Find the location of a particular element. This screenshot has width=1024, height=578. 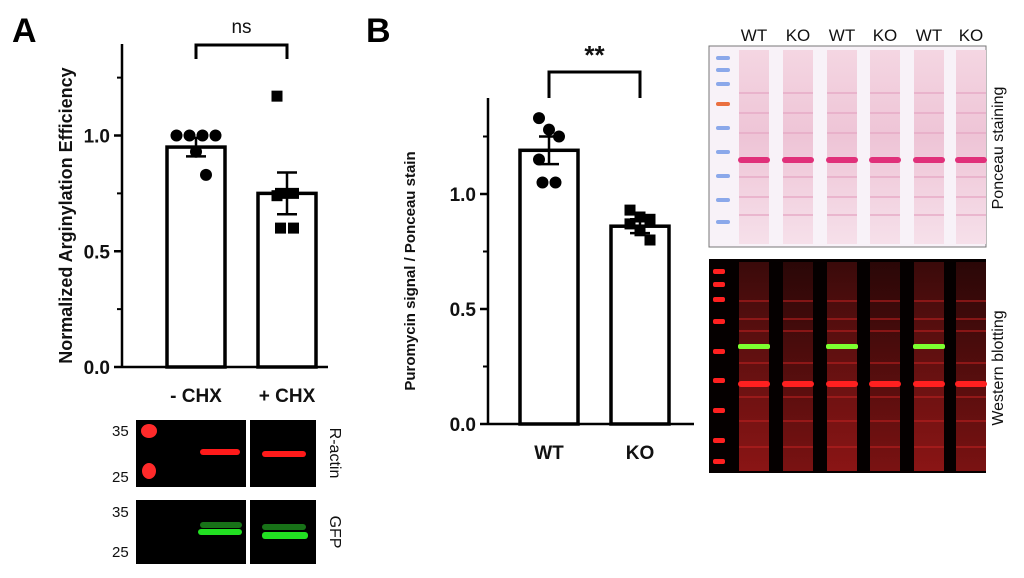

ractin-blot: 35 25 R-actin is located at coordinates (227, 453).